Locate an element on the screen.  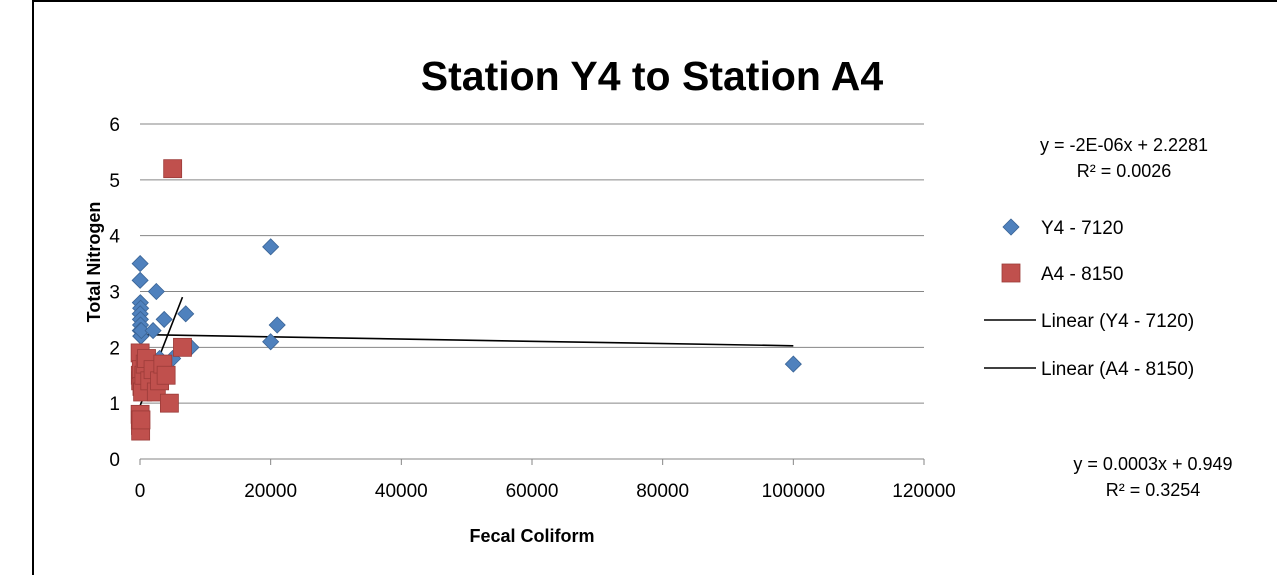
chart-title: Station Y4 to Station A4 is located at coordinates (652, 76).